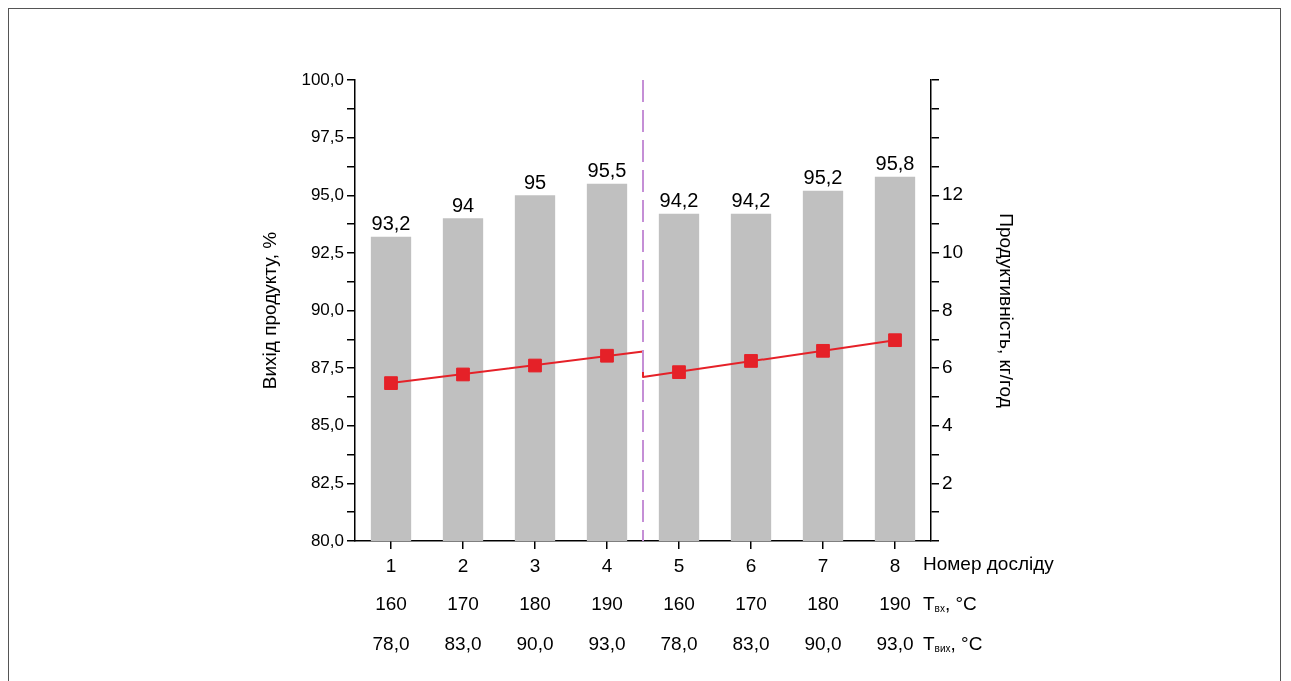 The image size is (1291, 681). Describe the element at coordinates (1007, 310) in the screenshot. I see `y2-axis-title: Продуктивність, кг/год` at that location.